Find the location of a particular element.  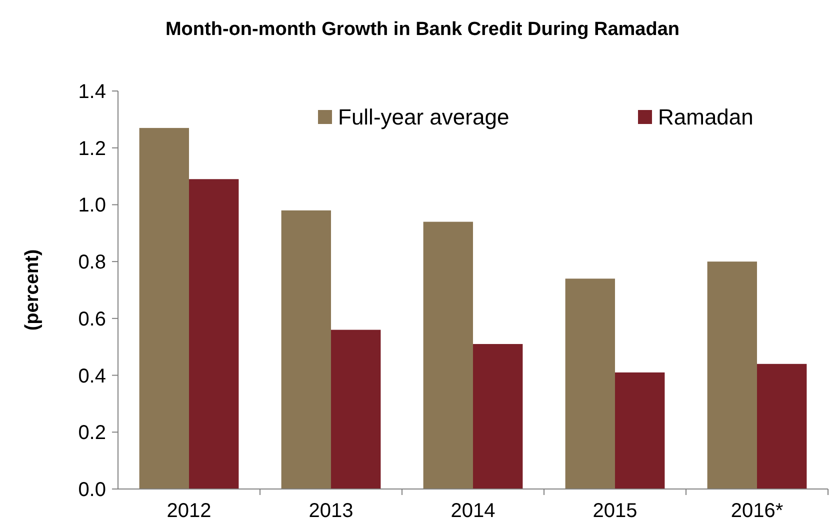

x-tick-label: 2014 is located at coordinates (473, 511).